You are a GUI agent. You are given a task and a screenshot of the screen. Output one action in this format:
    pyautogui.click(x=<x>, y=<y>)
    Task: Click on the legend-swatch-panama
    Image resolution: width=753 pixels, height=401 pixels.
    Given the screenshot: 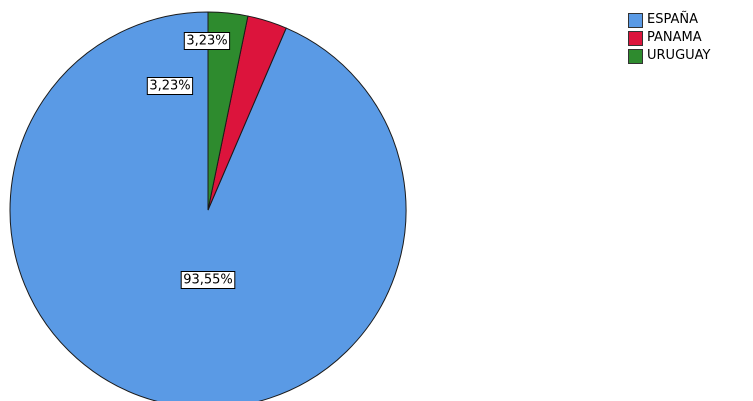 What is the action you would take?
    pyautogui.click(x=635, y=38)
    